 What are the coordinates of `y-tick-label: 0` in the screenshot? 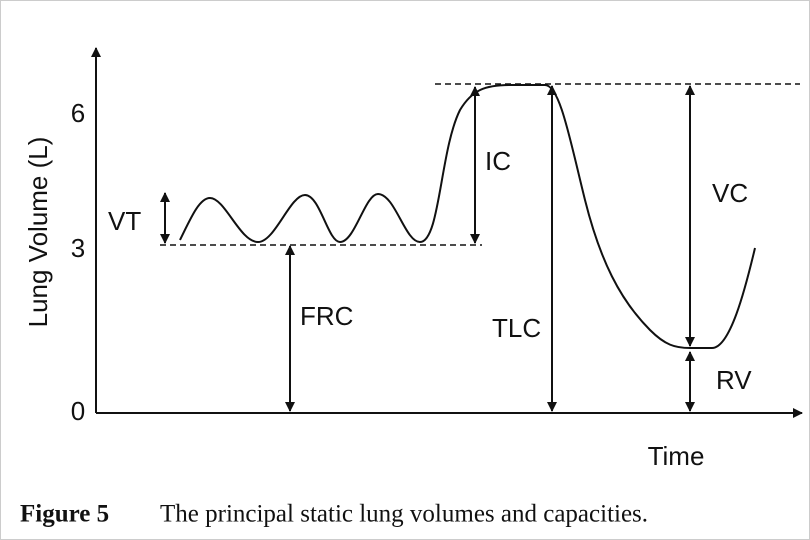 It's located at (78, 411).